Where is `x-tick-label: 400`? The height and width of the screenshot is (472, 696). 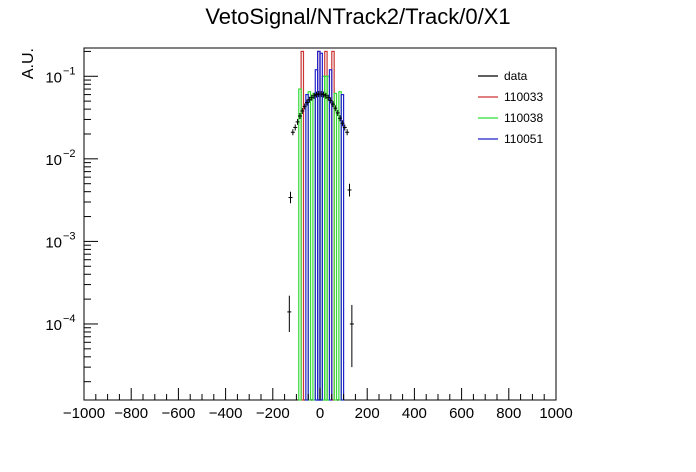
x-tick-label: 400 is located at coordinates (414, 413).